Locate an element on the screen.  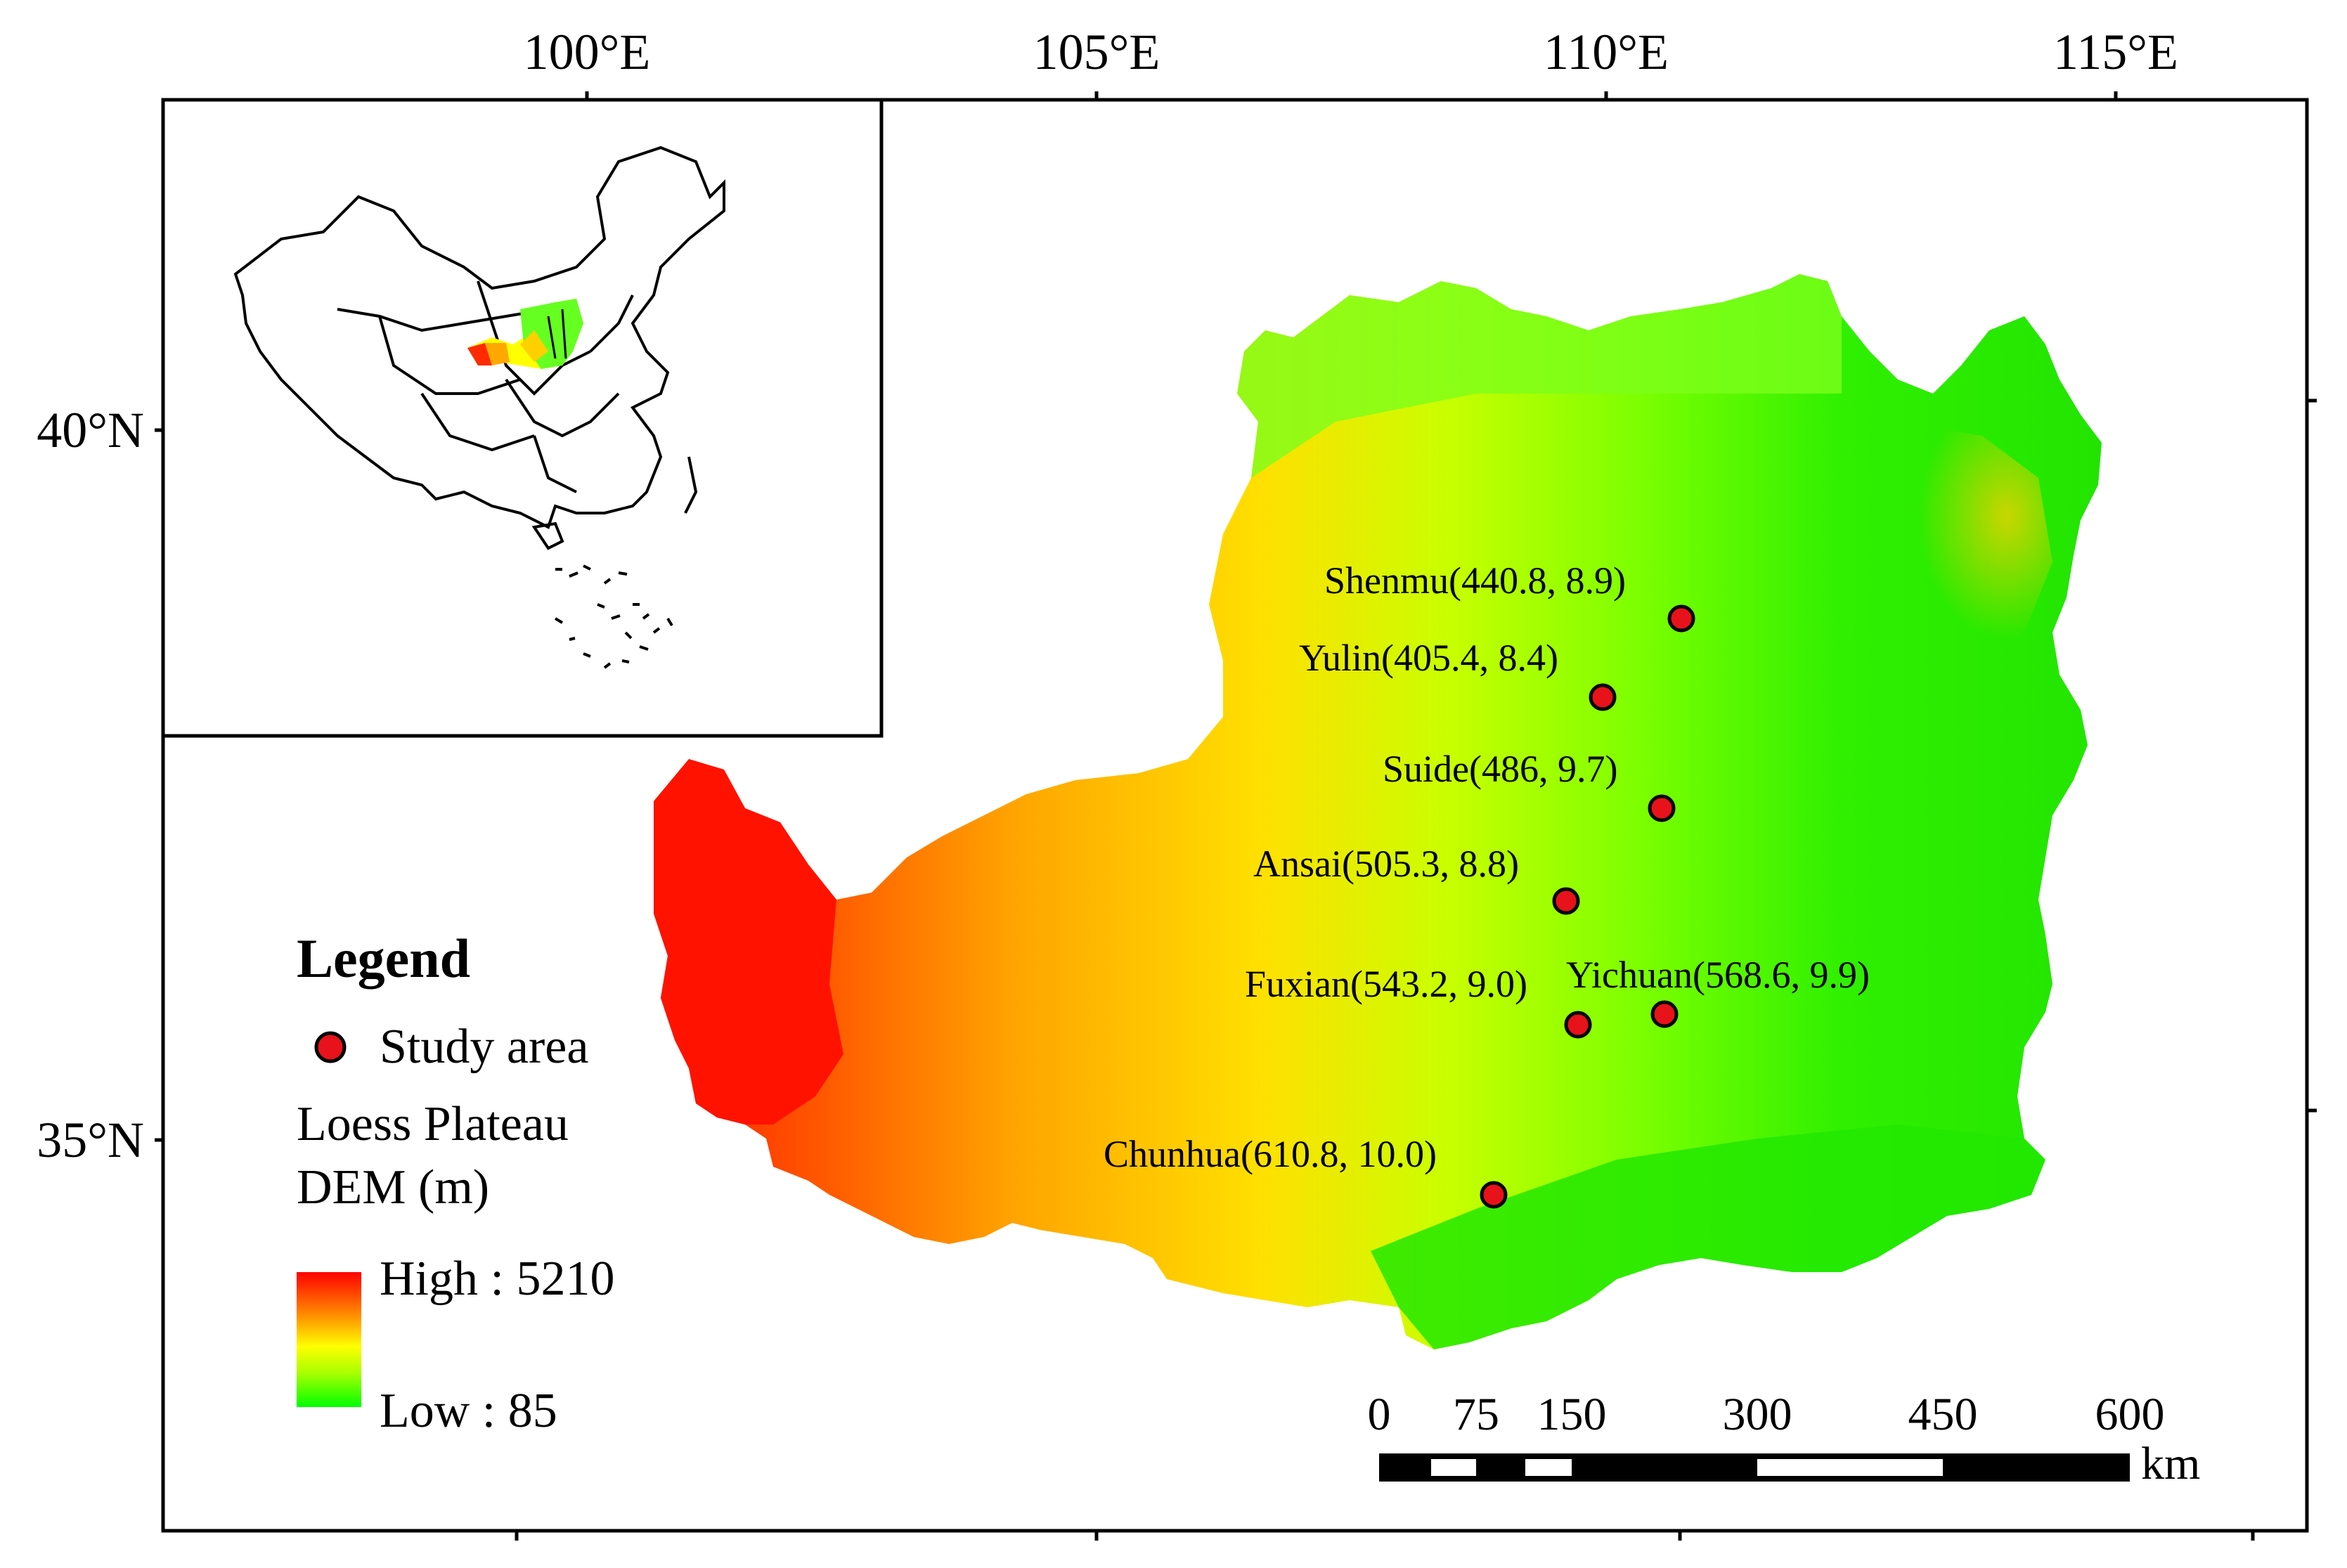
inset-map is located at coordinates (522, 418).